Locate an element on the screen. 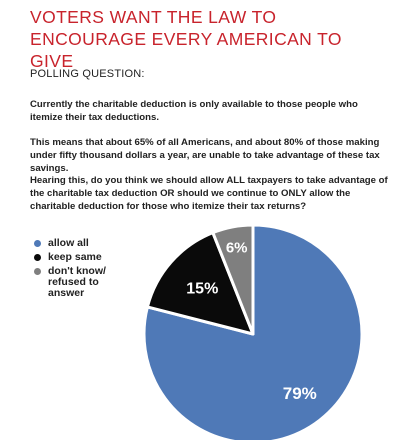 This screenshot has height=440, width=400. pie-slice-dont-know is located at coordinates (233, 279).